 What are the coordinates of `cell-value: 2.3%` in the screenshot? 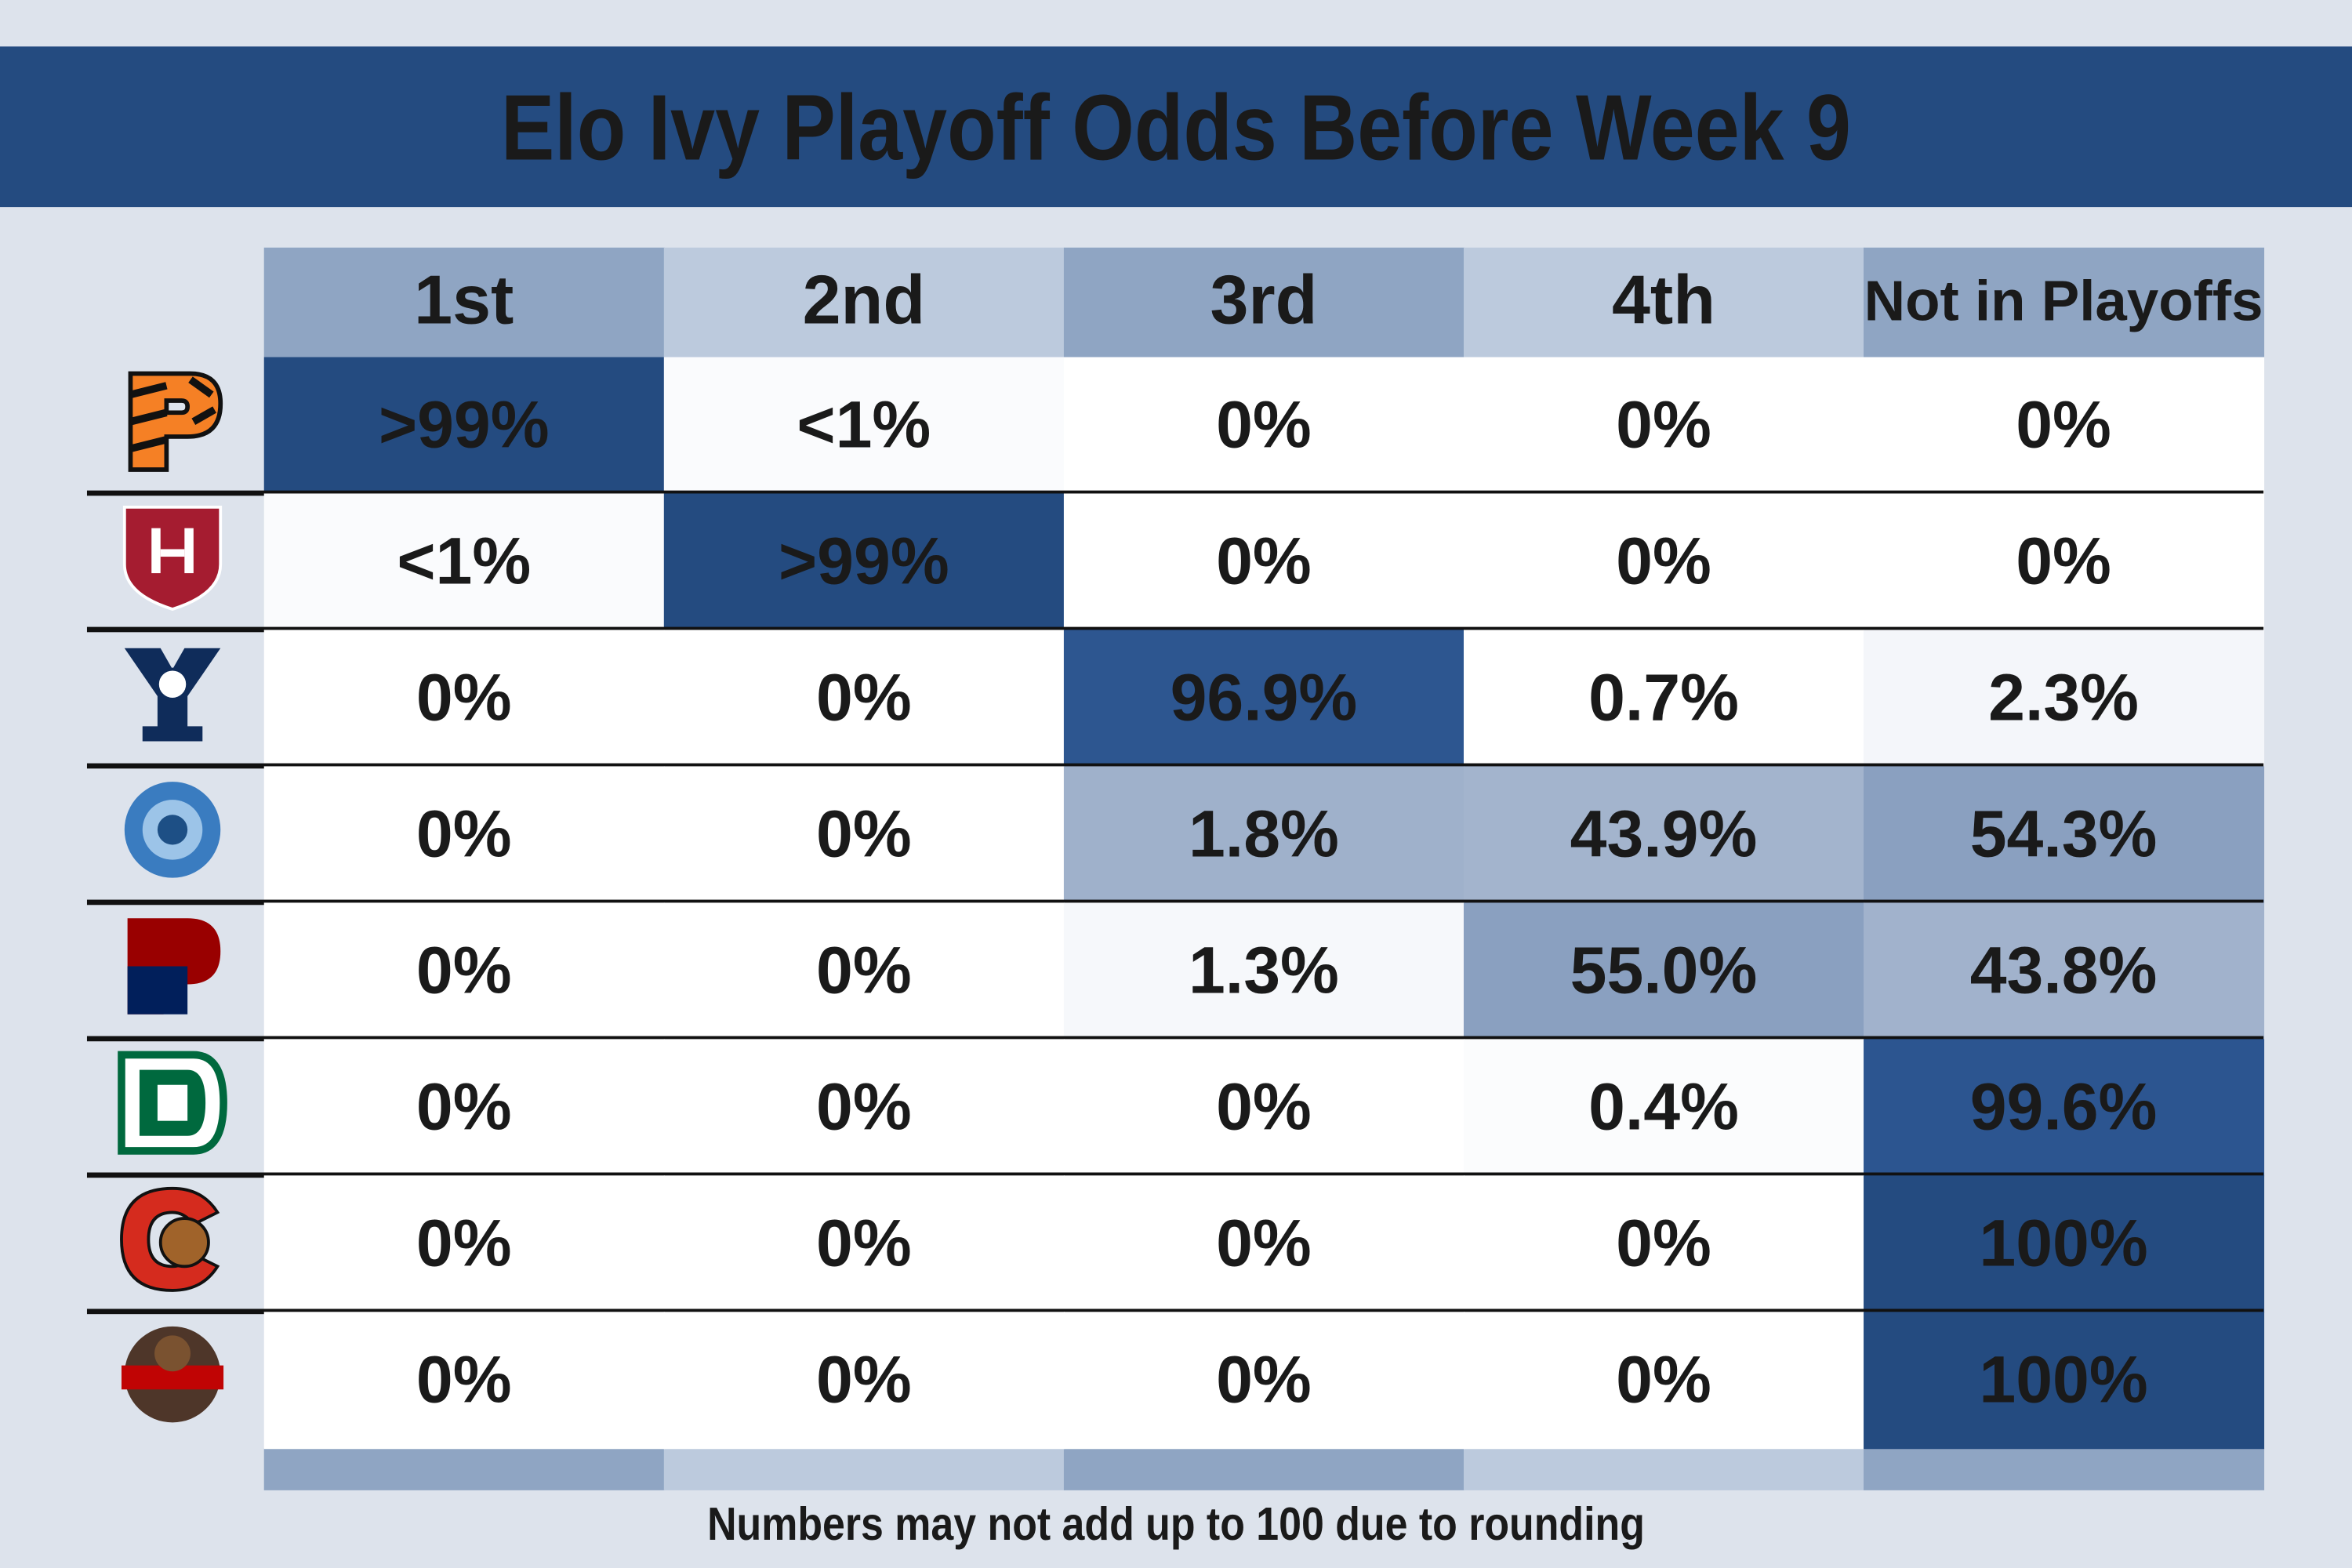 It's located at (2063, 697).